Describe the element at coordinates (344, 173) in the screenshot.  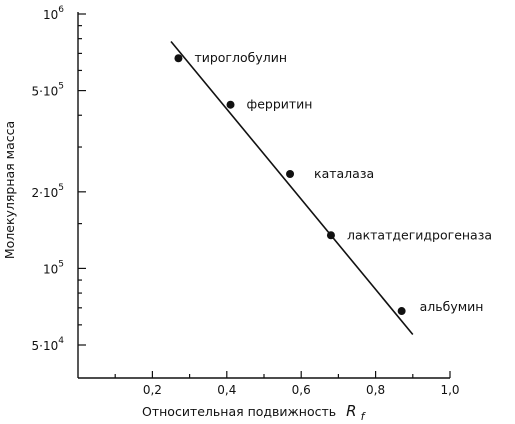
I see `data-point-label-3: каталаза` at that location.